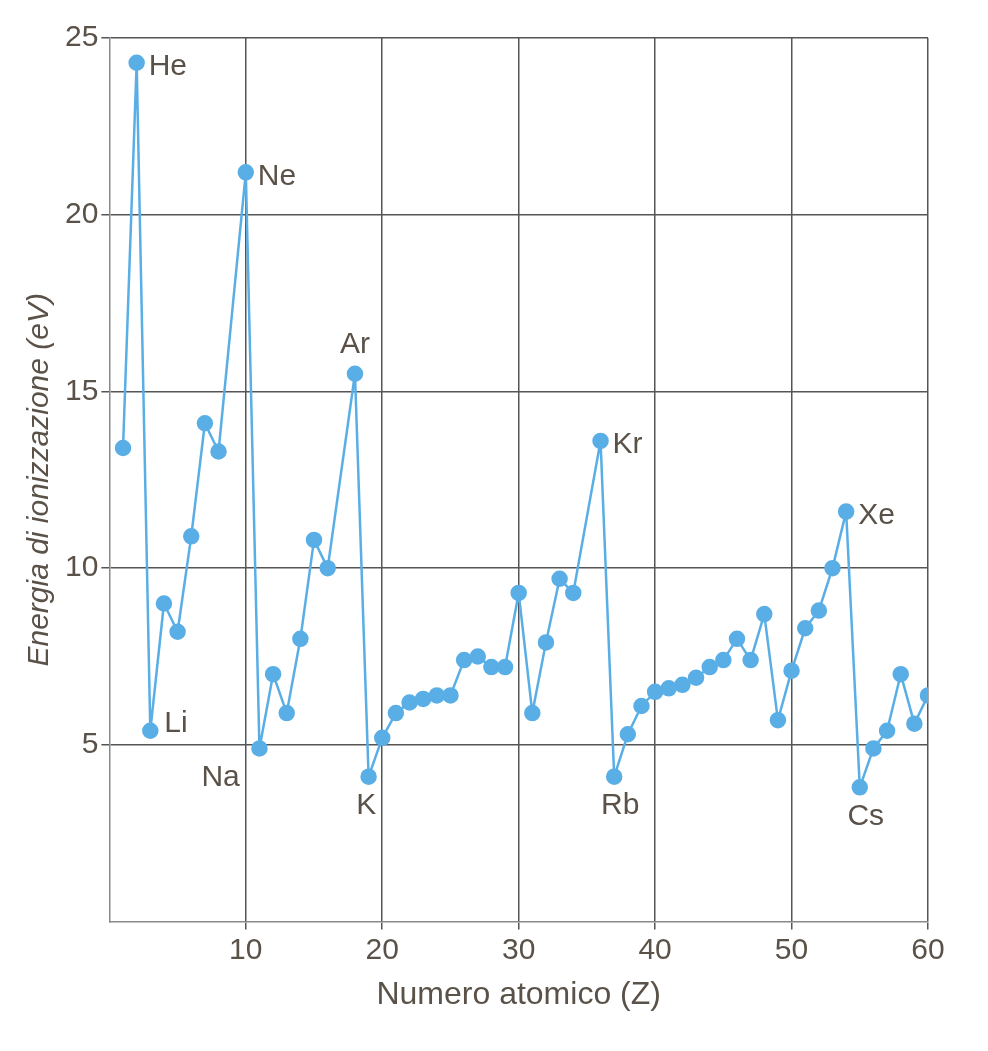 The image size is (988, 1051). I want to click on annotation: Rb, so click(620, 803).